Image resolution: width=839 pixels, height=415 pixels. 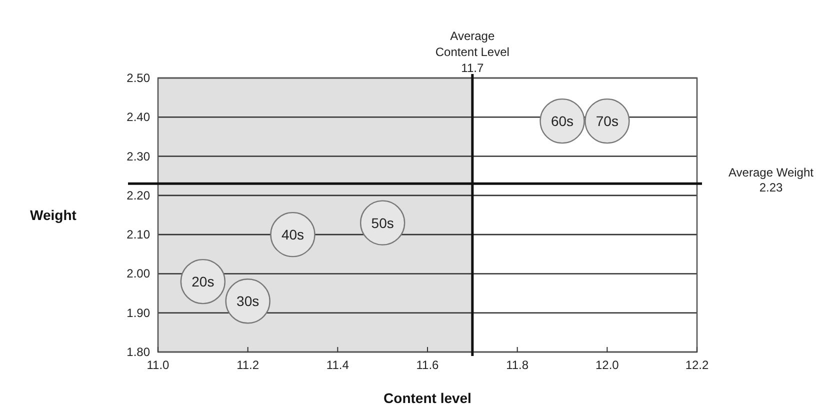 What do you see at coordinates (138, 352) in the screenshot?
I see `y-tick-label: 1.80` at bounding box center [138, 352].